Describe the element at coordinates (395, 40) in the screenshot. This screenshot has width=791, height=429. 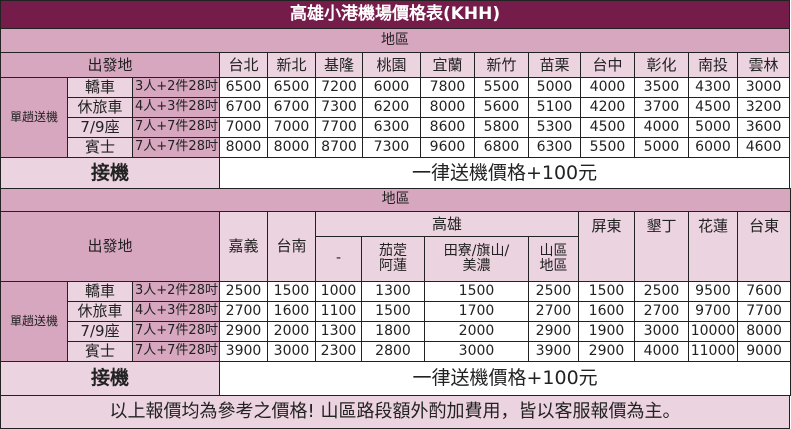
I see `area-header: 地區` at that location.